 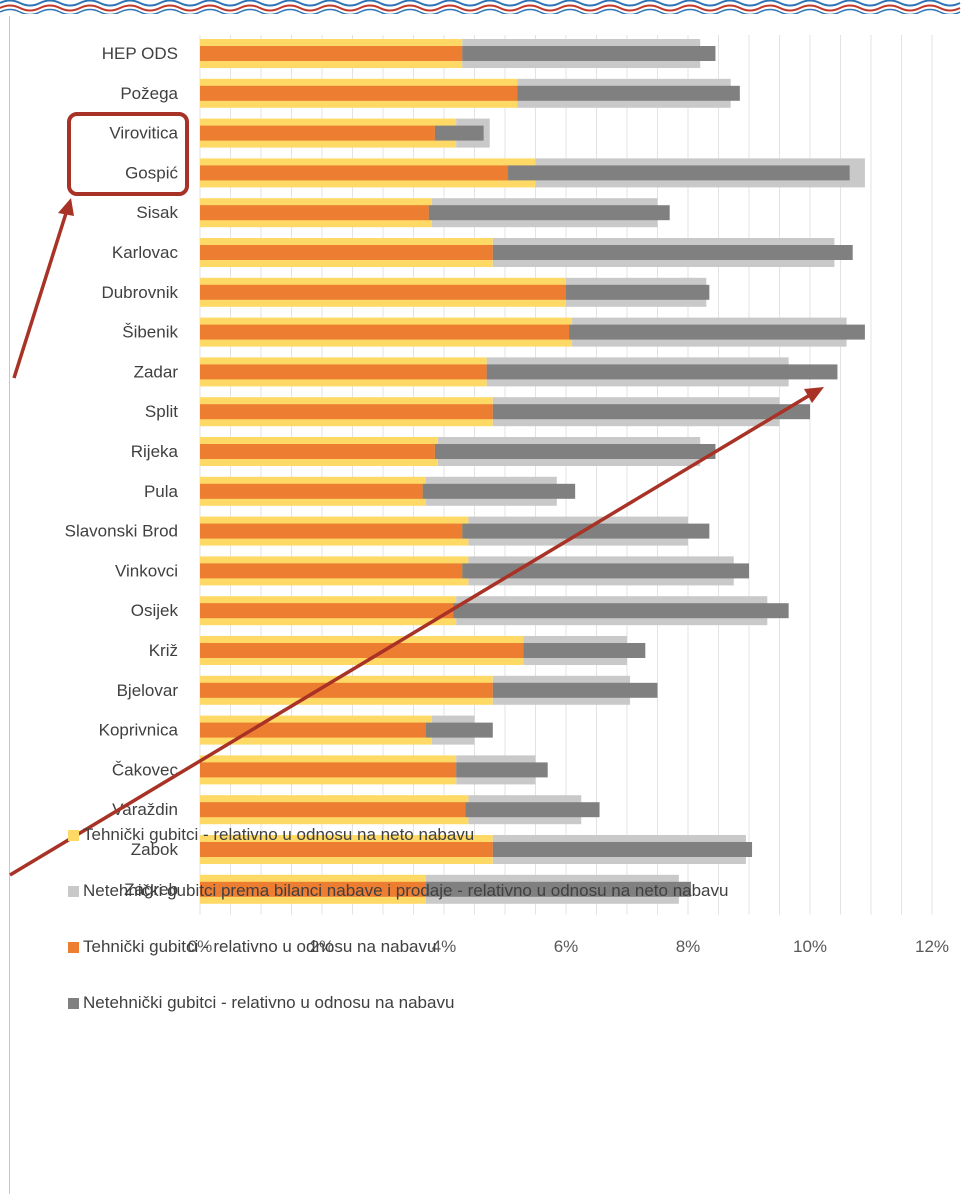 I want to click on x-tick-label: 2%, so click(x=322, y=946).